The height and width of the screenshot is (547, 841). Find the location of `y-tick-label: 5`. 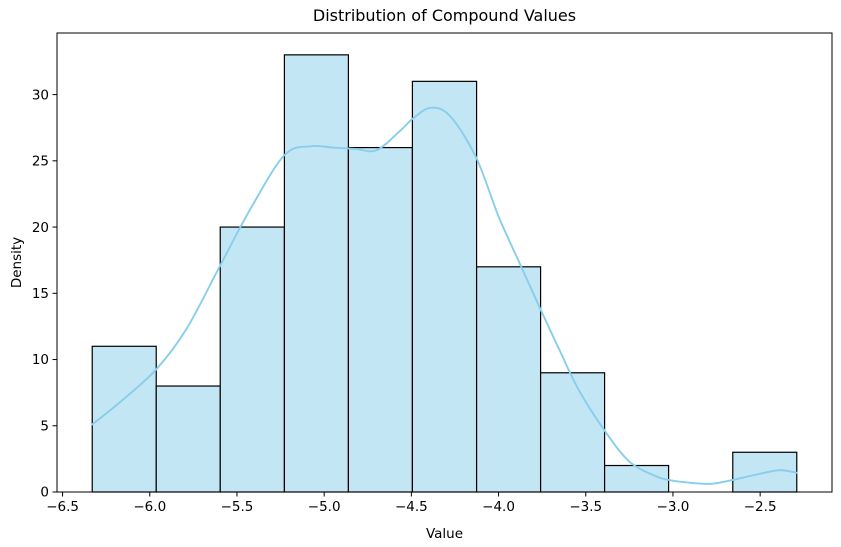

y-tick-label: 5 is located at coordinates (44, 426).